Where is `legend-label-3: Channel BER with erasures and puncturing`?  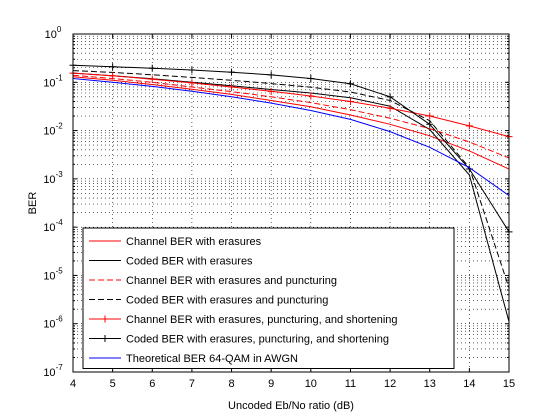 legend-label-3: Channel BER with erasures and puncturing is located at coordinates (231, 281).